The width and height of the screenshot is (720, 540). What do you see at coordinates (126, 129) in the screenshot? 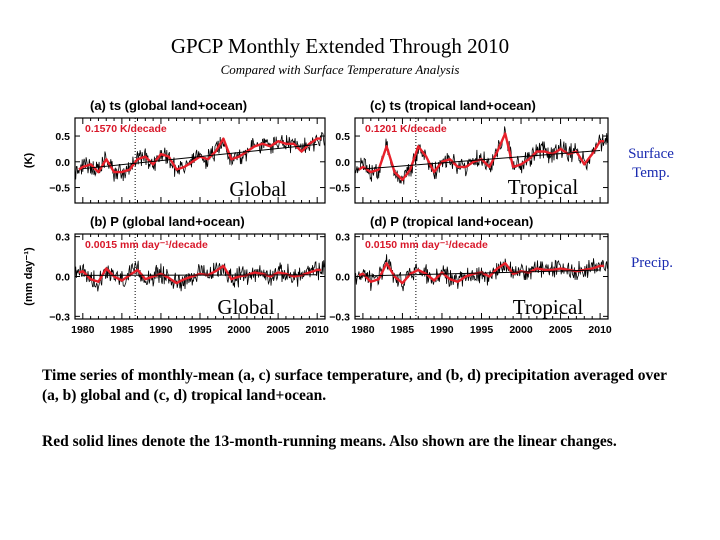
I see `trend-label: 0.1570 K/decade` at bounding box center [126, 129].